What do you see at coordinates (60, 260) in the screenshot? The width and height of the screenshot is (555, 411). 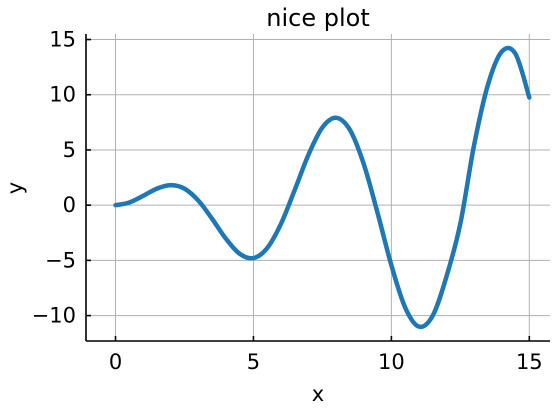 I see `y-tick-label: −5` at bounding box center [60, 260].